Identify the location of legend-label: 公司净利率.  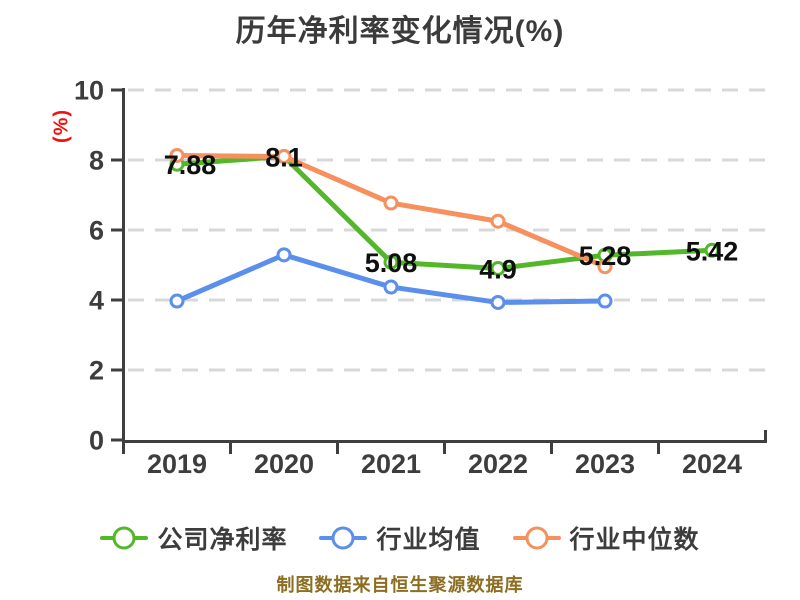
(222, 540).